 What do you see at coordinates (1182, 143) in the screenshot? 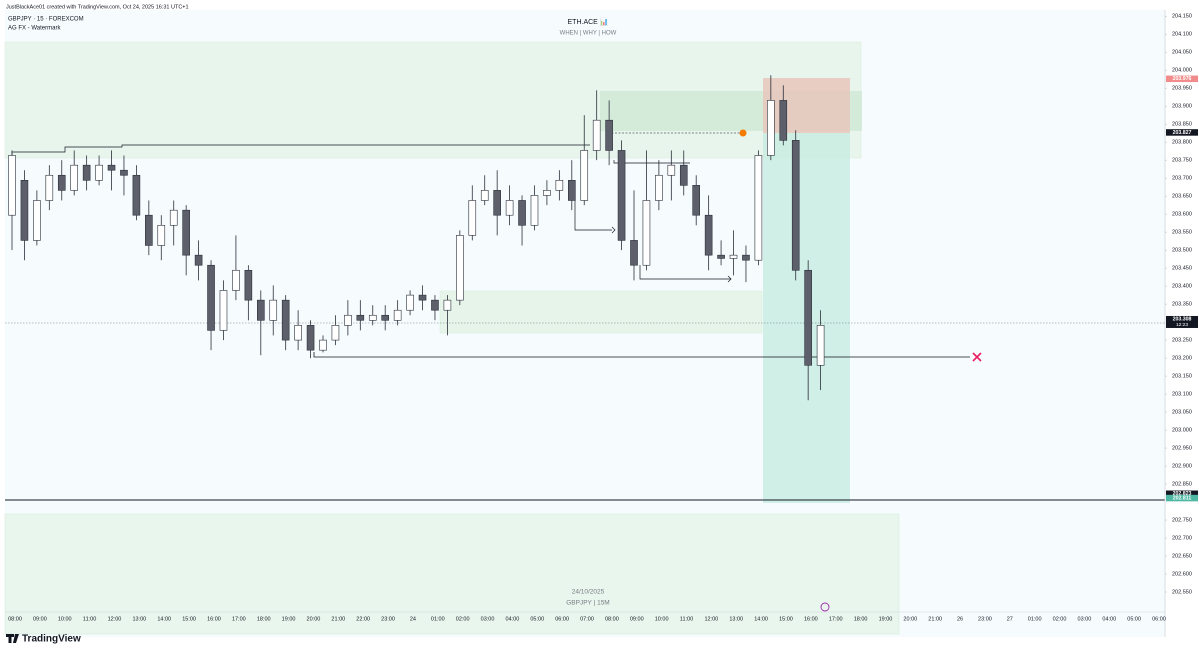
I see `y-tick-label: 203.800` at bounding box center [1182, 143].